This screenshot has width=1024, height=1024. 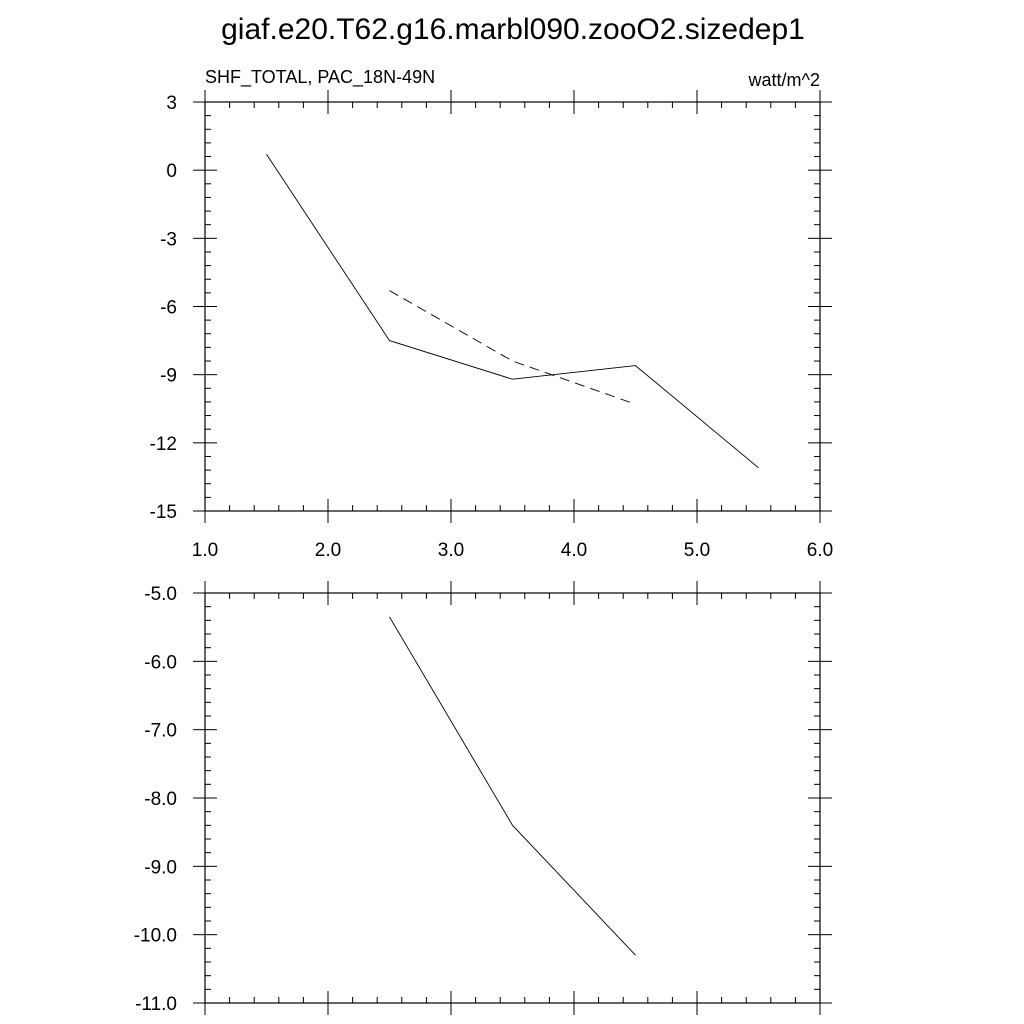 I want to click on x-tick-label: 4.0, so click(x=574, y=550).